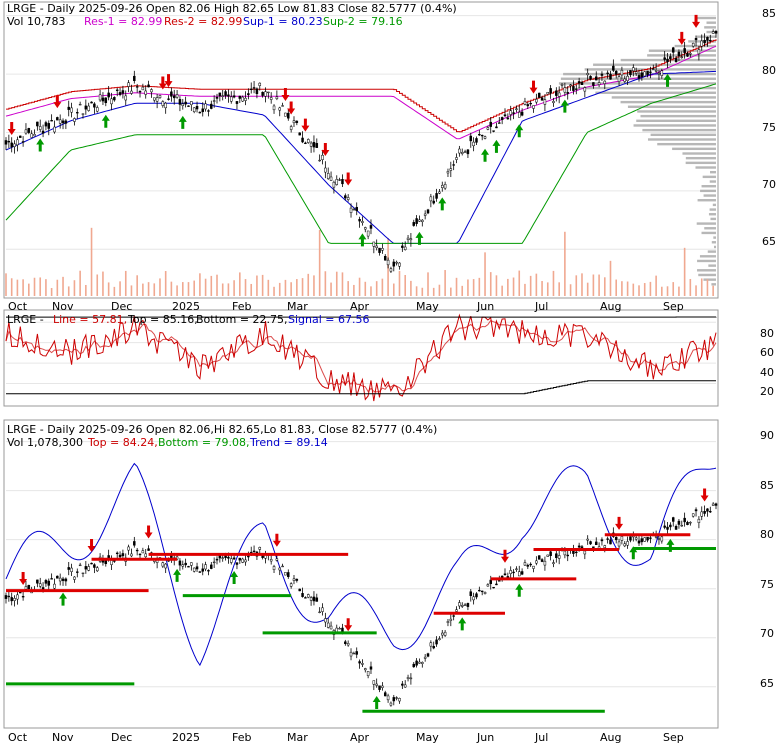 Image resolution: width=780 pixels, height=749 pixels. I want to click on month-label: Aug, so click(610, 737).